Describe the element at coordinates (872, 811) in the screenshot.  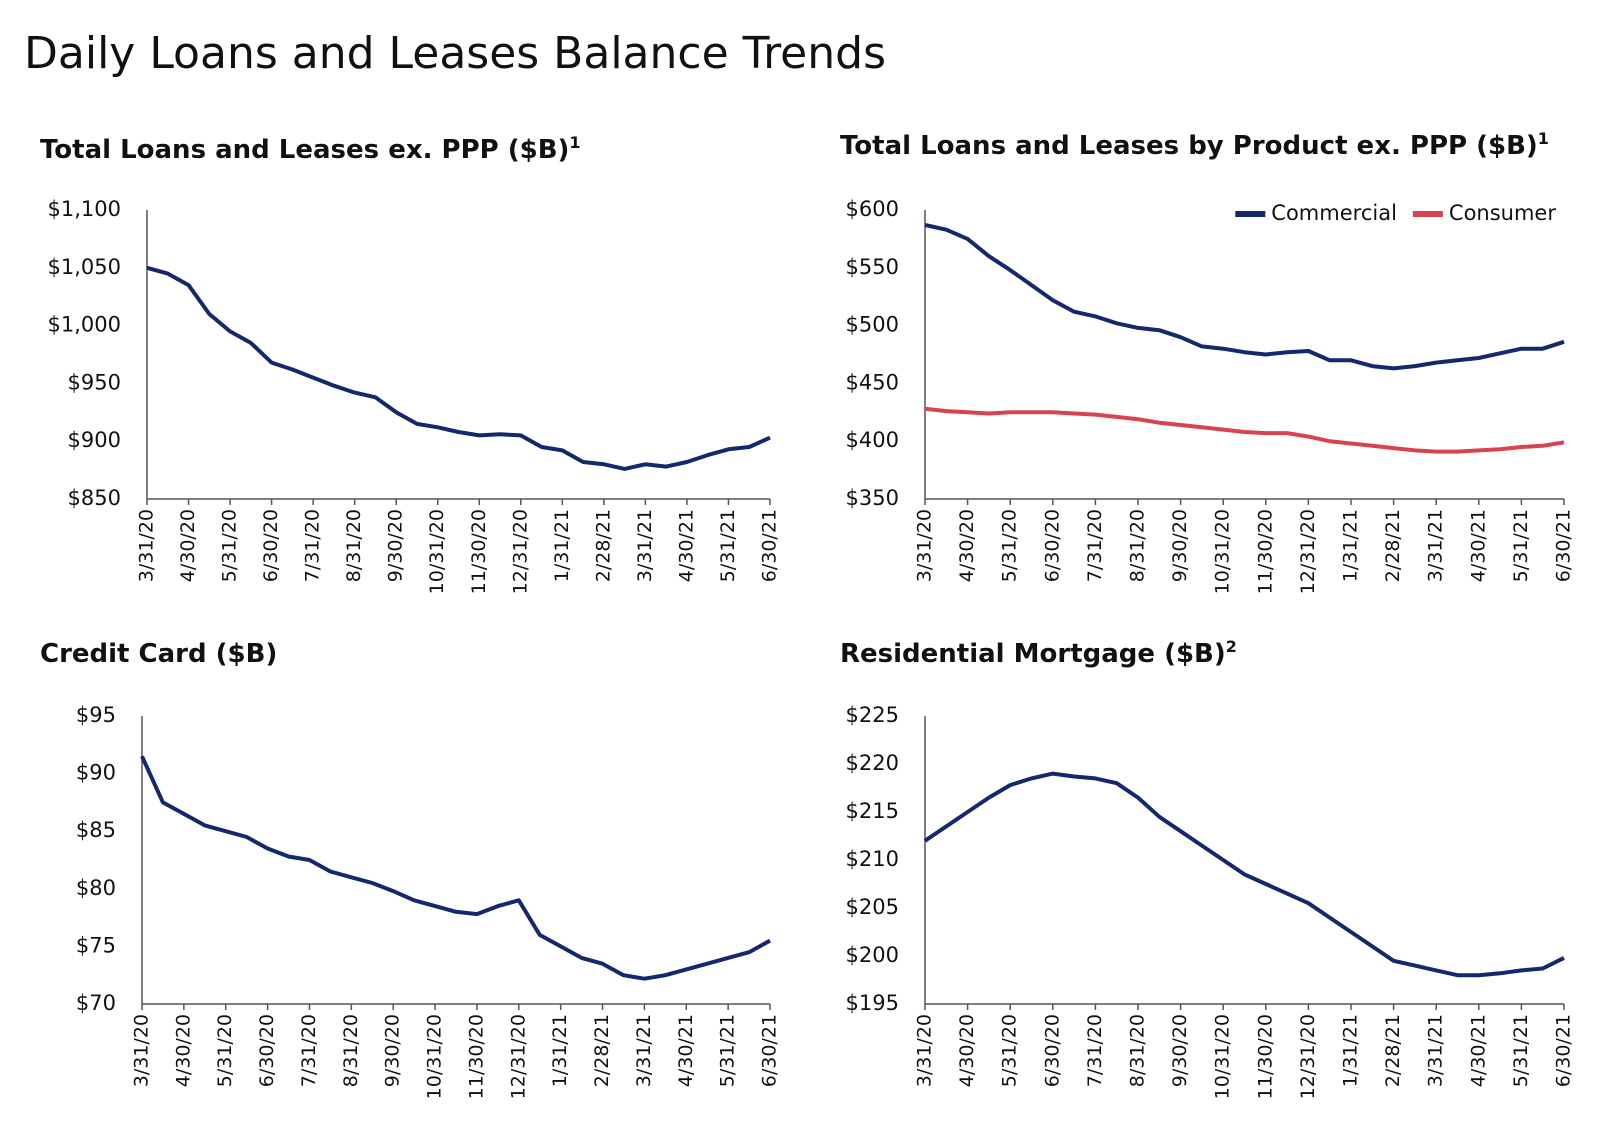
I see `y-tick-label: $215` at that location.